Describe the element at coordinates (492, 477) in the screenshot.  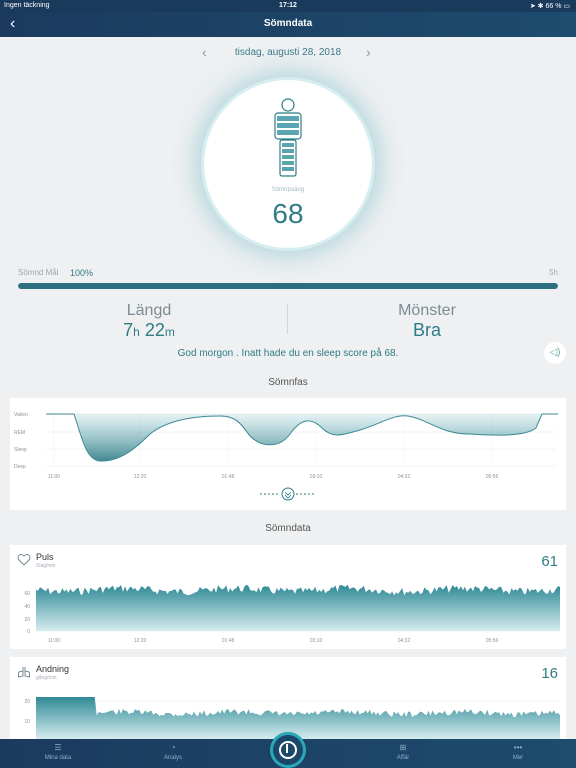
I see `phase-time-label: 05:56` at that location.